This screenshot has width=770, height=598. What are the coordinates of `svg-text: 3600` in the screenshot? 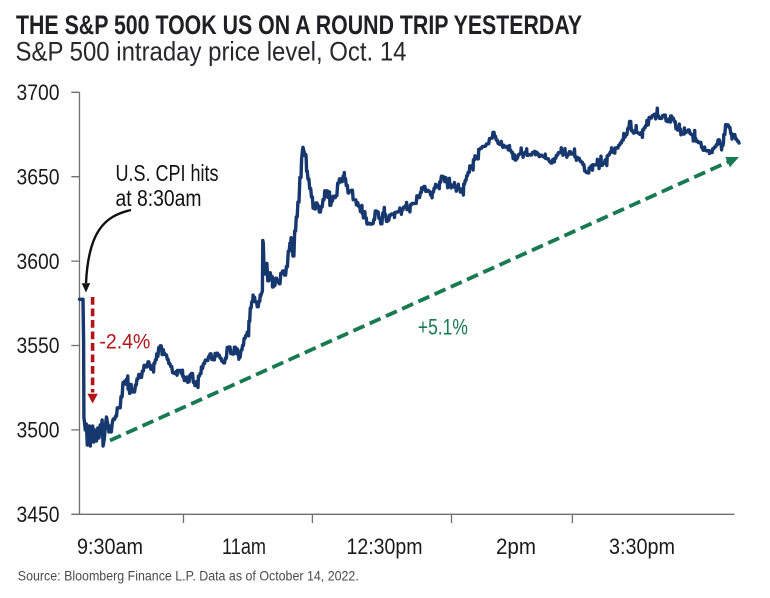 It's located at (38, 261).